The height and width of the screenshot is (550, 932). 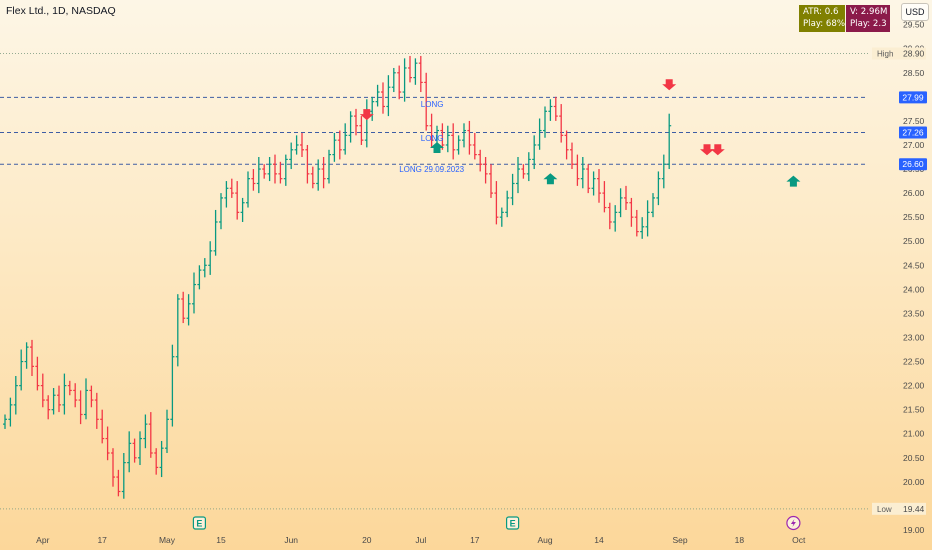 I want to click on x-tick-label: Jul, so click(x=420, y=540).